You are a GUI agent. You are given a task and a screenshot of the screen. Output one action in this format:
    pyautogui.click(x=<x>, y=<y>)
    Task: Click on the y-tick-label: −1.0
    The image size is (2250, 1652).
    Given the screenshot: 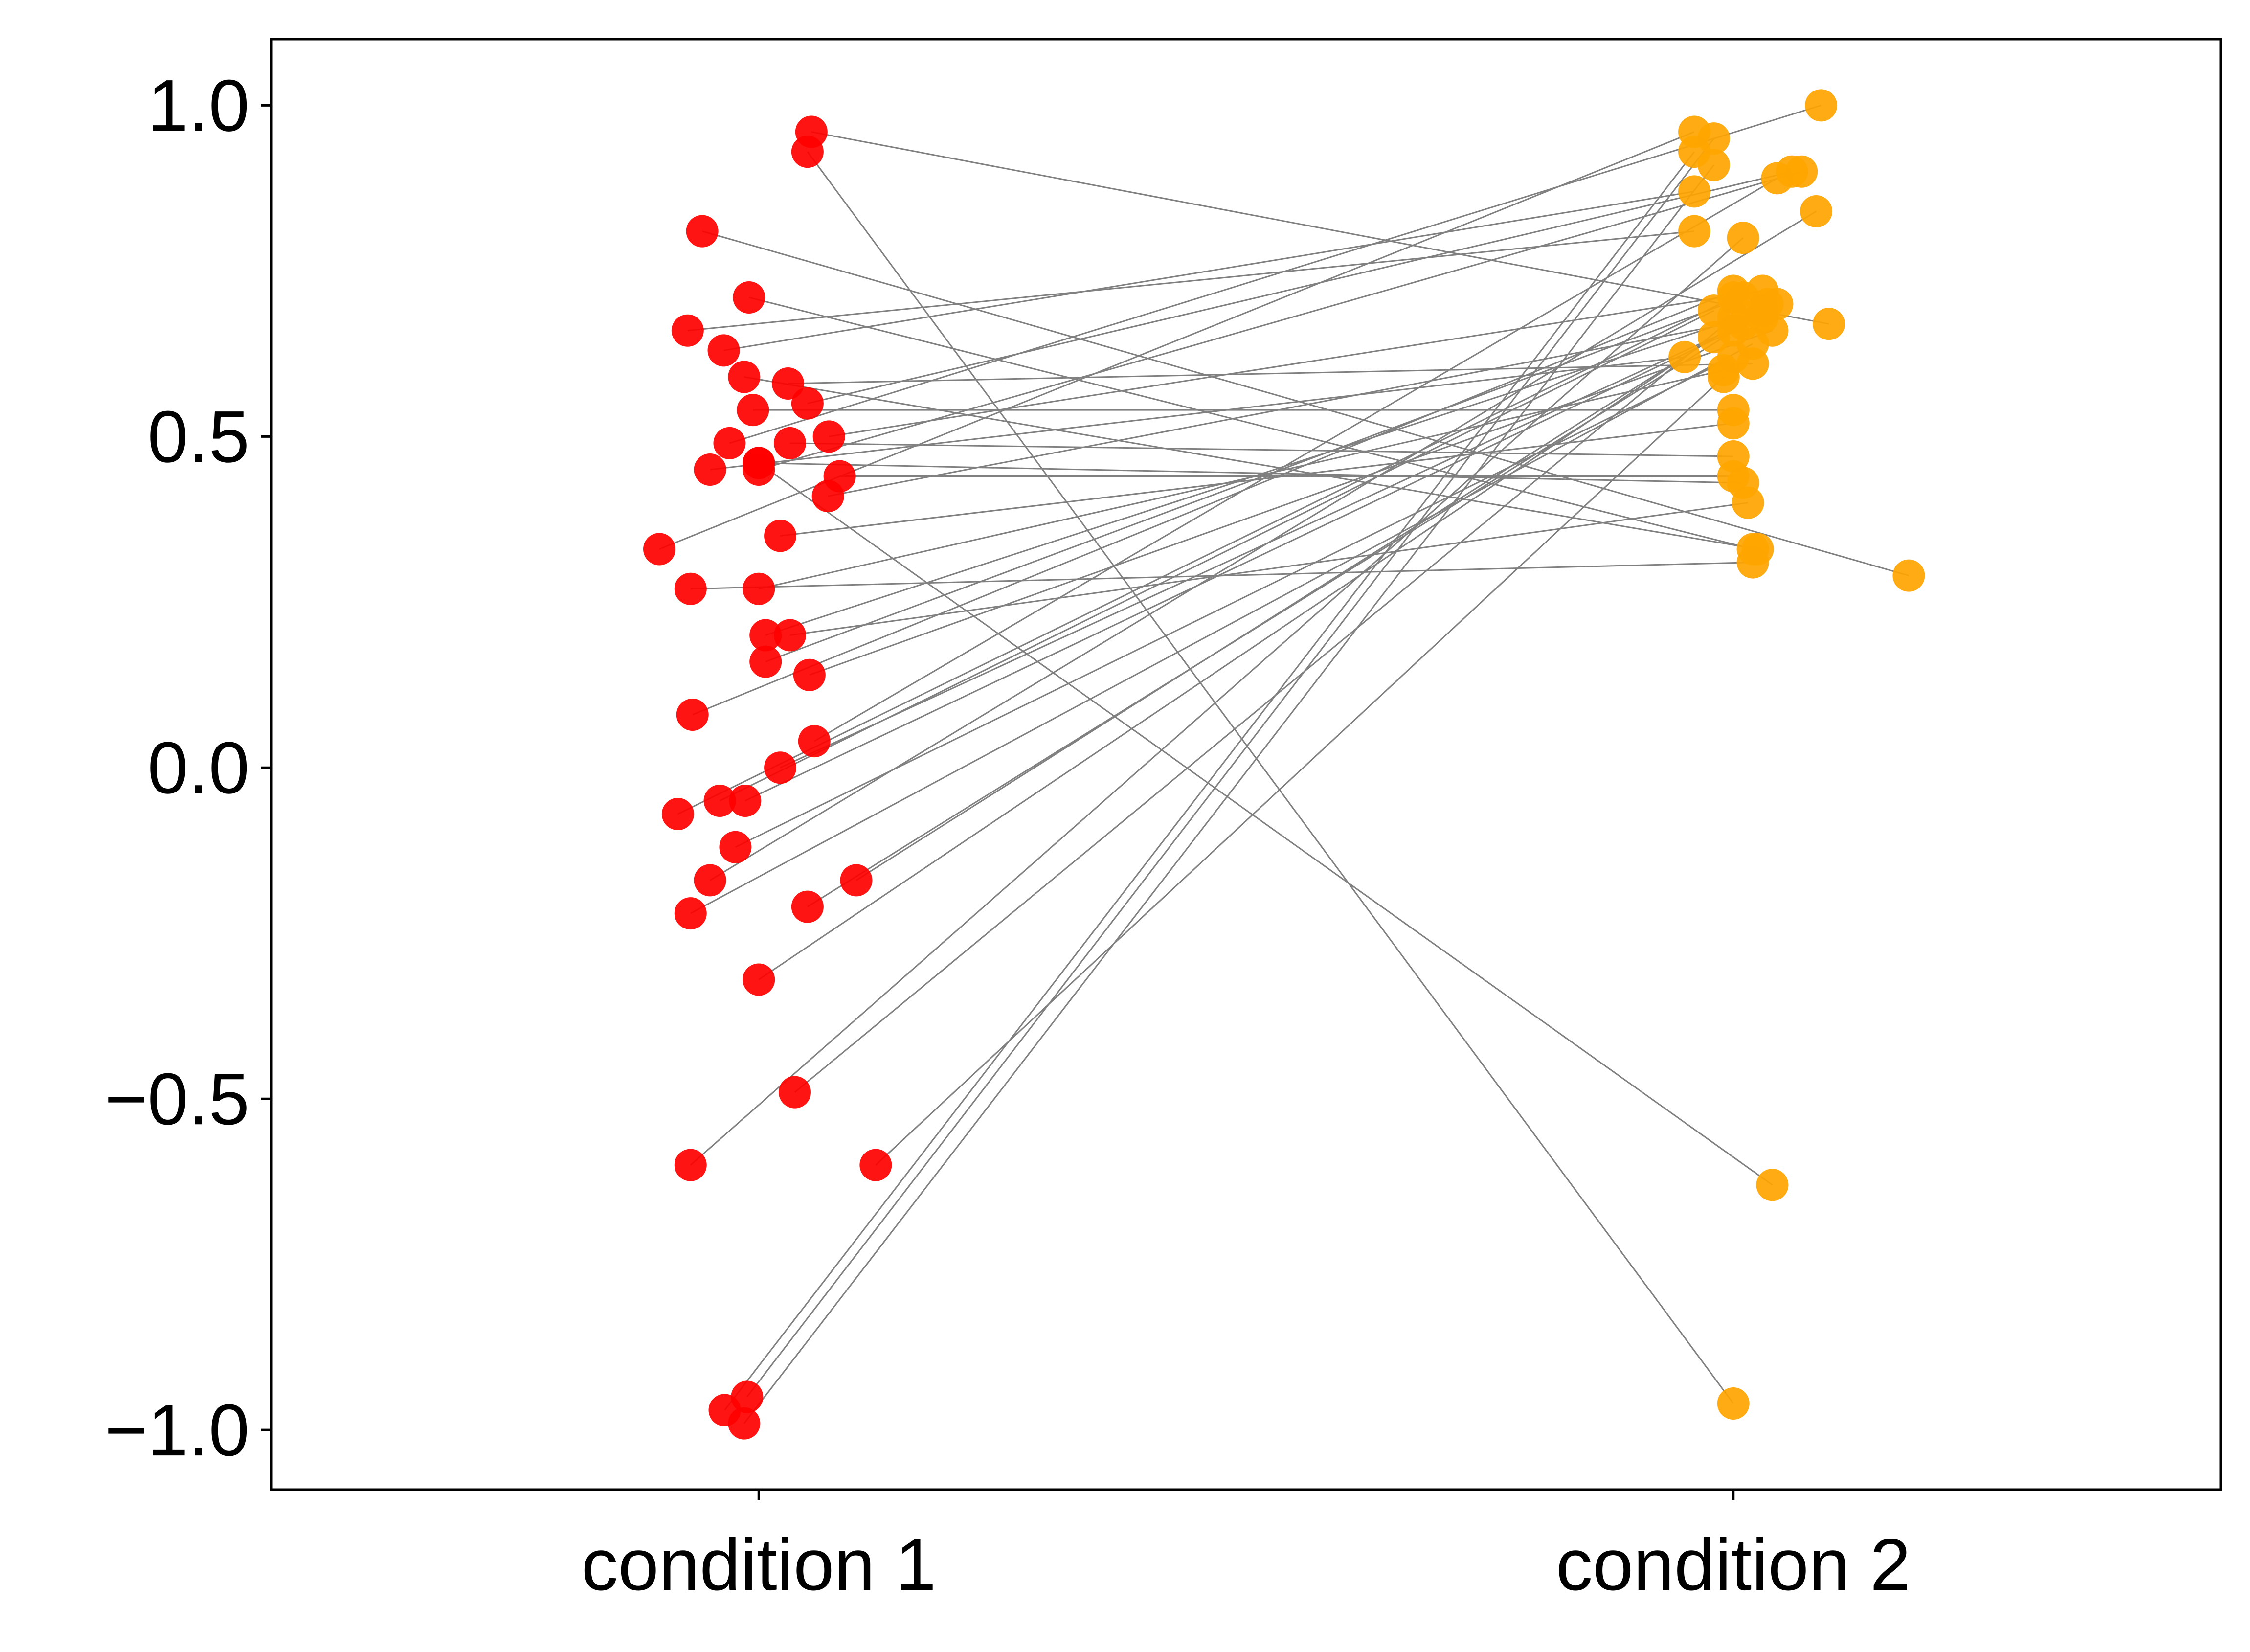 What is the action you would take?
    pyautogui.click(x=177, y=1430)
    